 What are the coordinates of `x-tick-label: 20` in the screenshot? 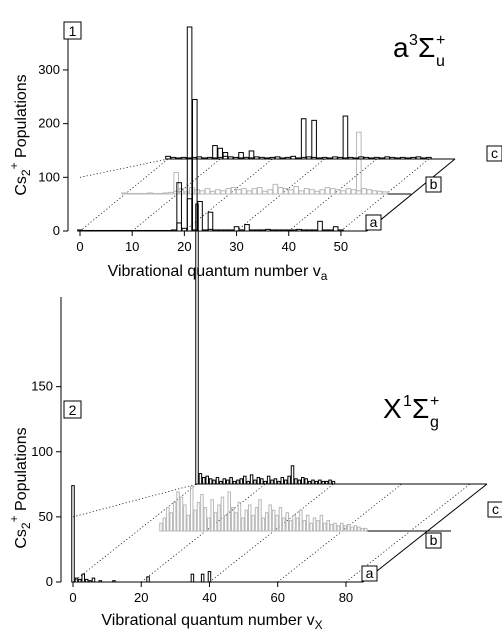 It's located at (141, 597).